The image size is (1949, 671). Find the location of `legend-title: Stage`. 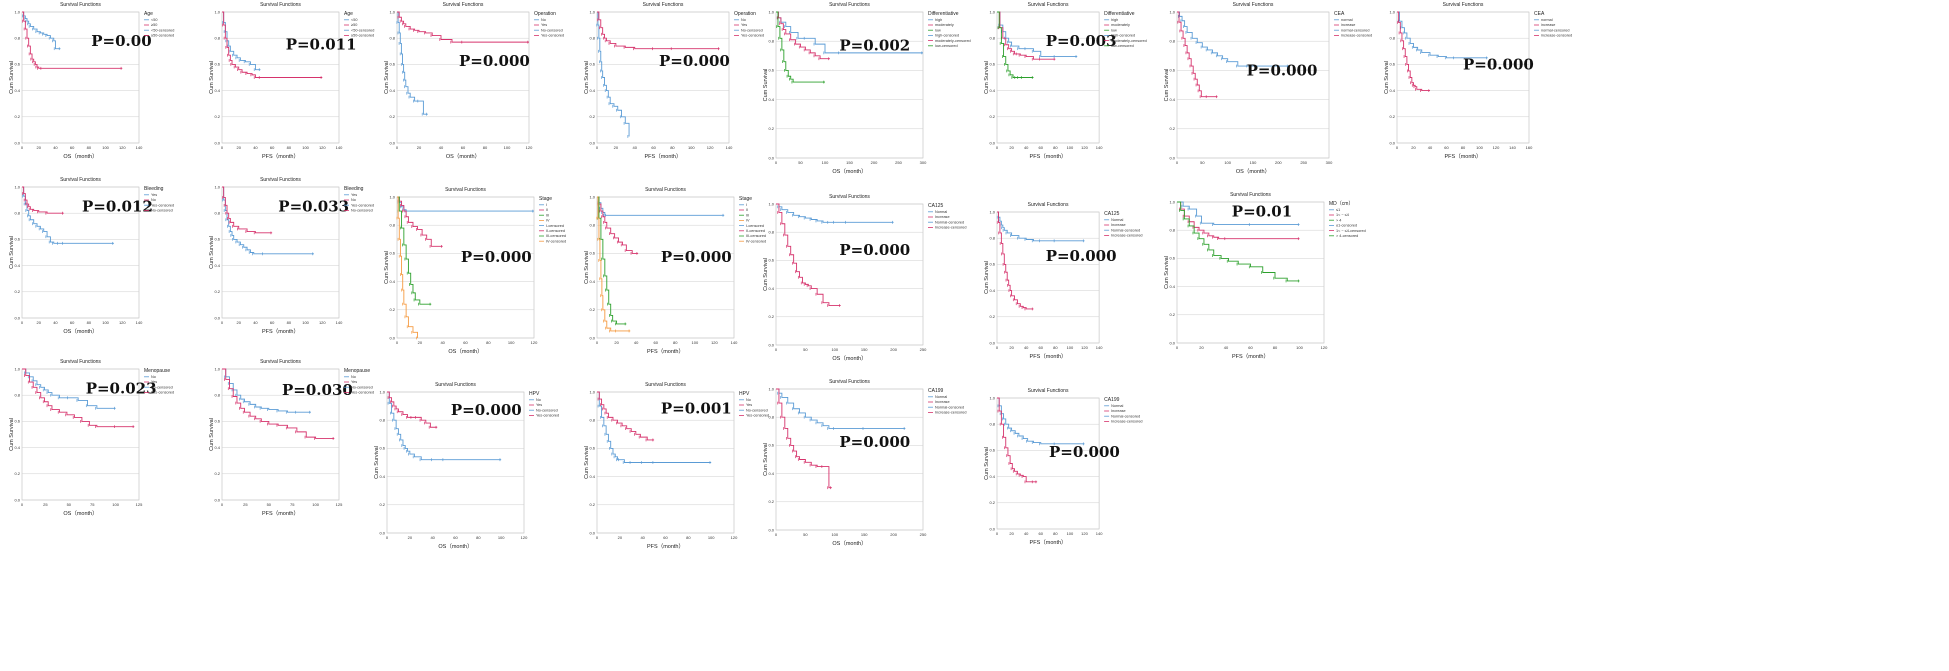

legend-title: Stage is located at coordinates (545, 199).